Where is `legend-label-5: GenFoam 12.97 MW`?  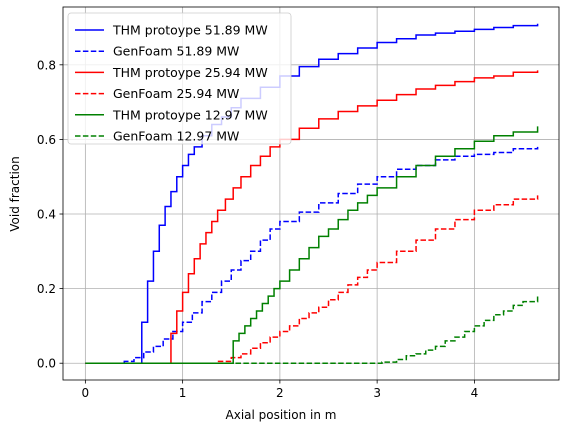 legend-label-5: GenFoam 12.97 MW is located at coordinates (176, 136).